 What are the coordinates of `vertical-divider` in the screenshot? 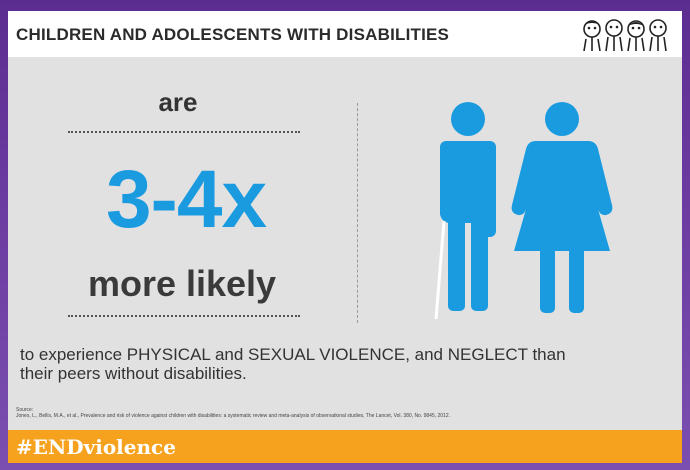 It's located at (357, 213).